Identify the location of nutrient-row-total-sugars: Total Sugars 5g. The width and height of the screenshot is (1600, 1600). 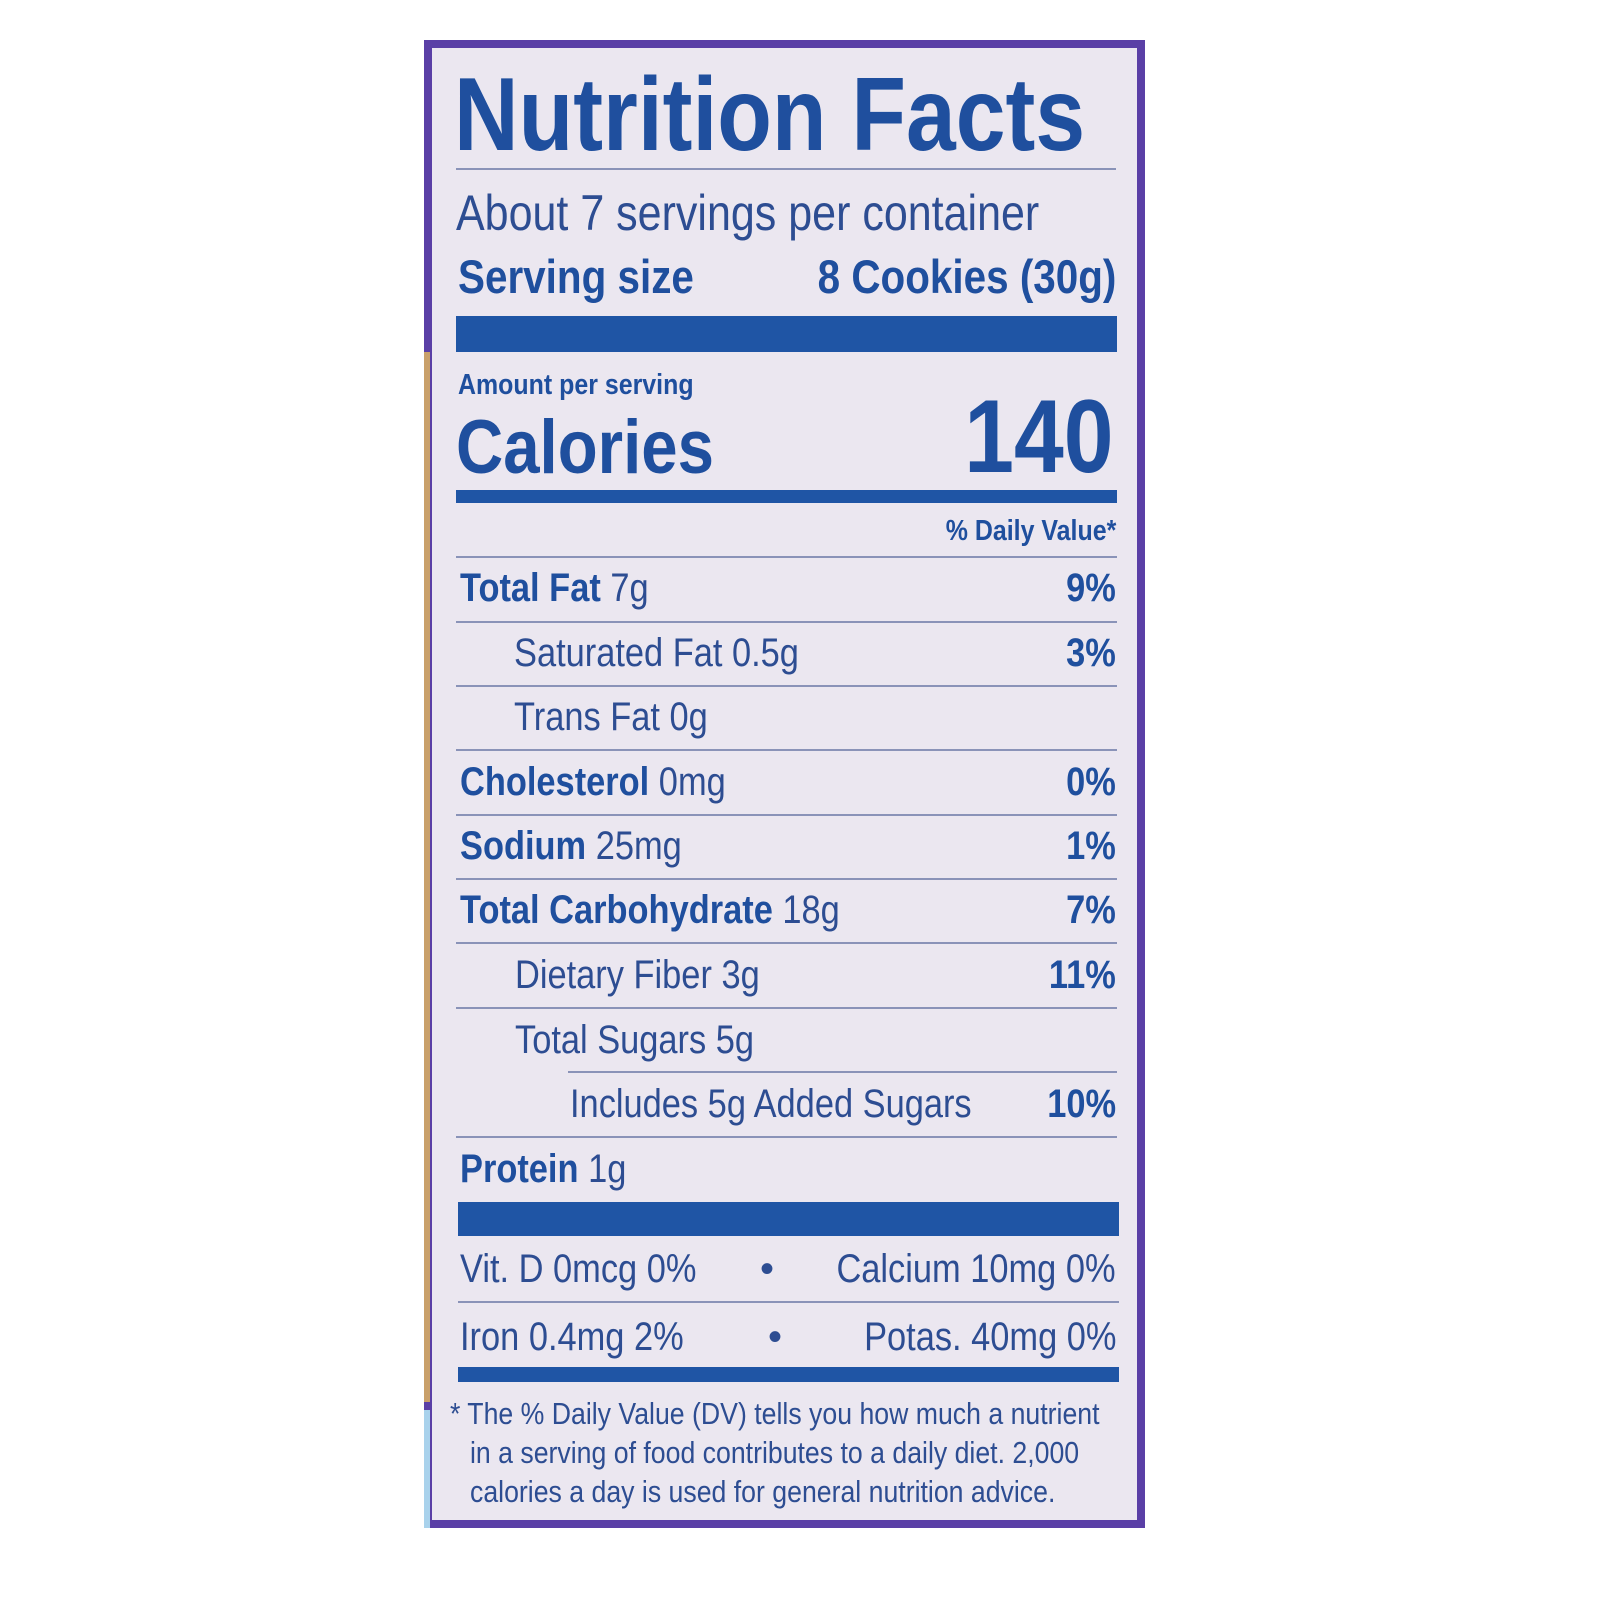
(635, 1040).